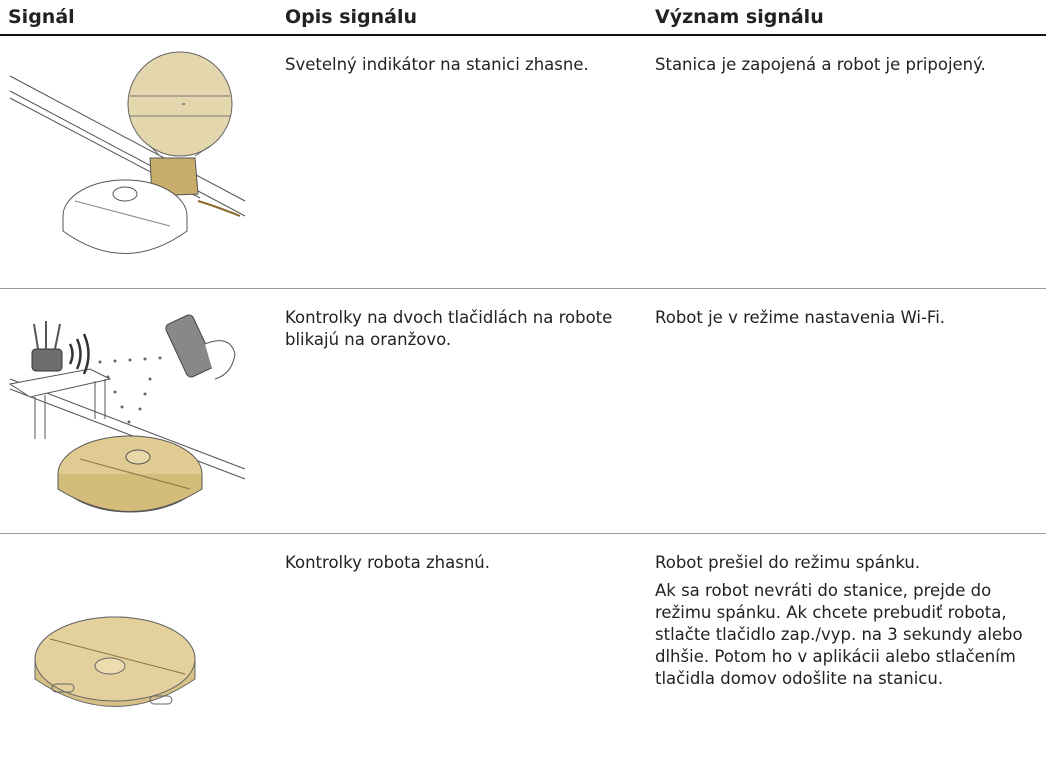 This screenshot has width=1046, height=780. I want to click on header-cell: Význam signálu, so click(739, 17).